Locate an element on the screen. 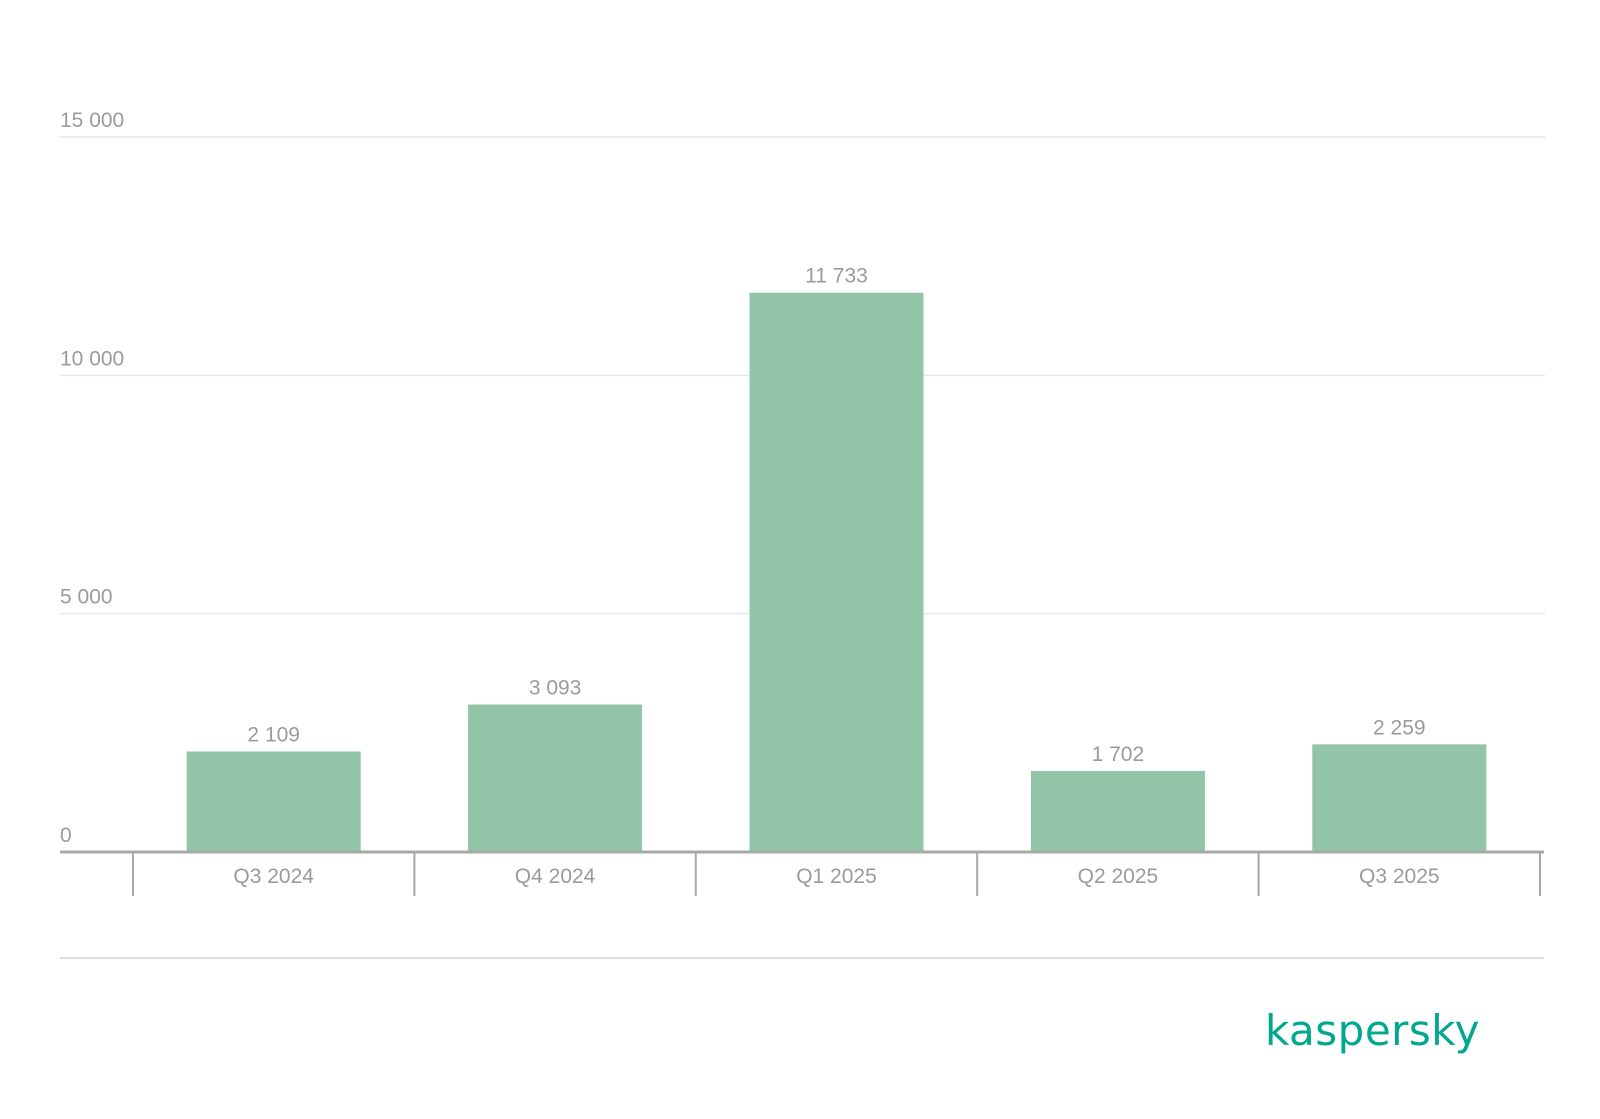 The width and height of the screenshot is (1600, 1119). y-tick-label: 5 000 is located at coordinates (86, 597).